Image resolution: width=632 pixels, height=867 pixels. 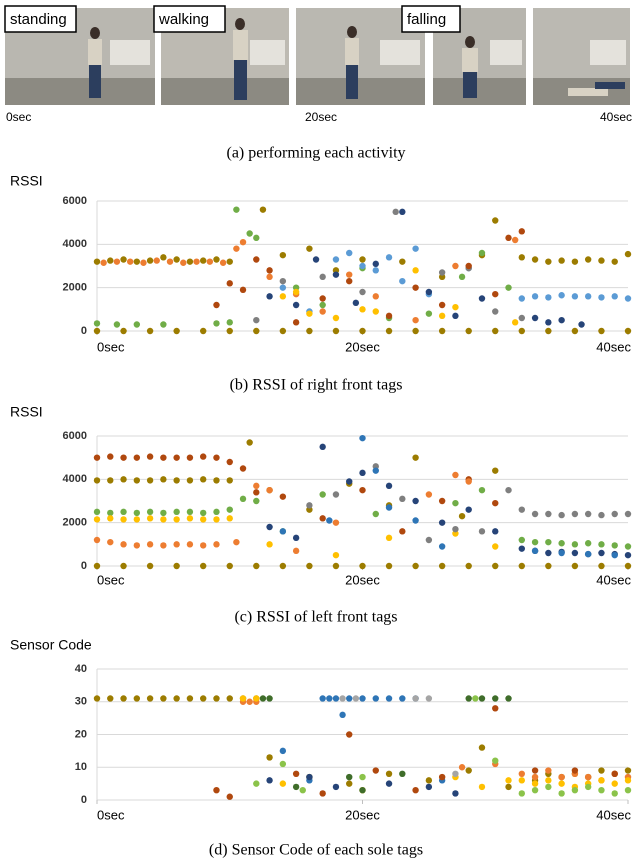 I want to click on y-tick-label: 6000, so click(x=75, y=436).